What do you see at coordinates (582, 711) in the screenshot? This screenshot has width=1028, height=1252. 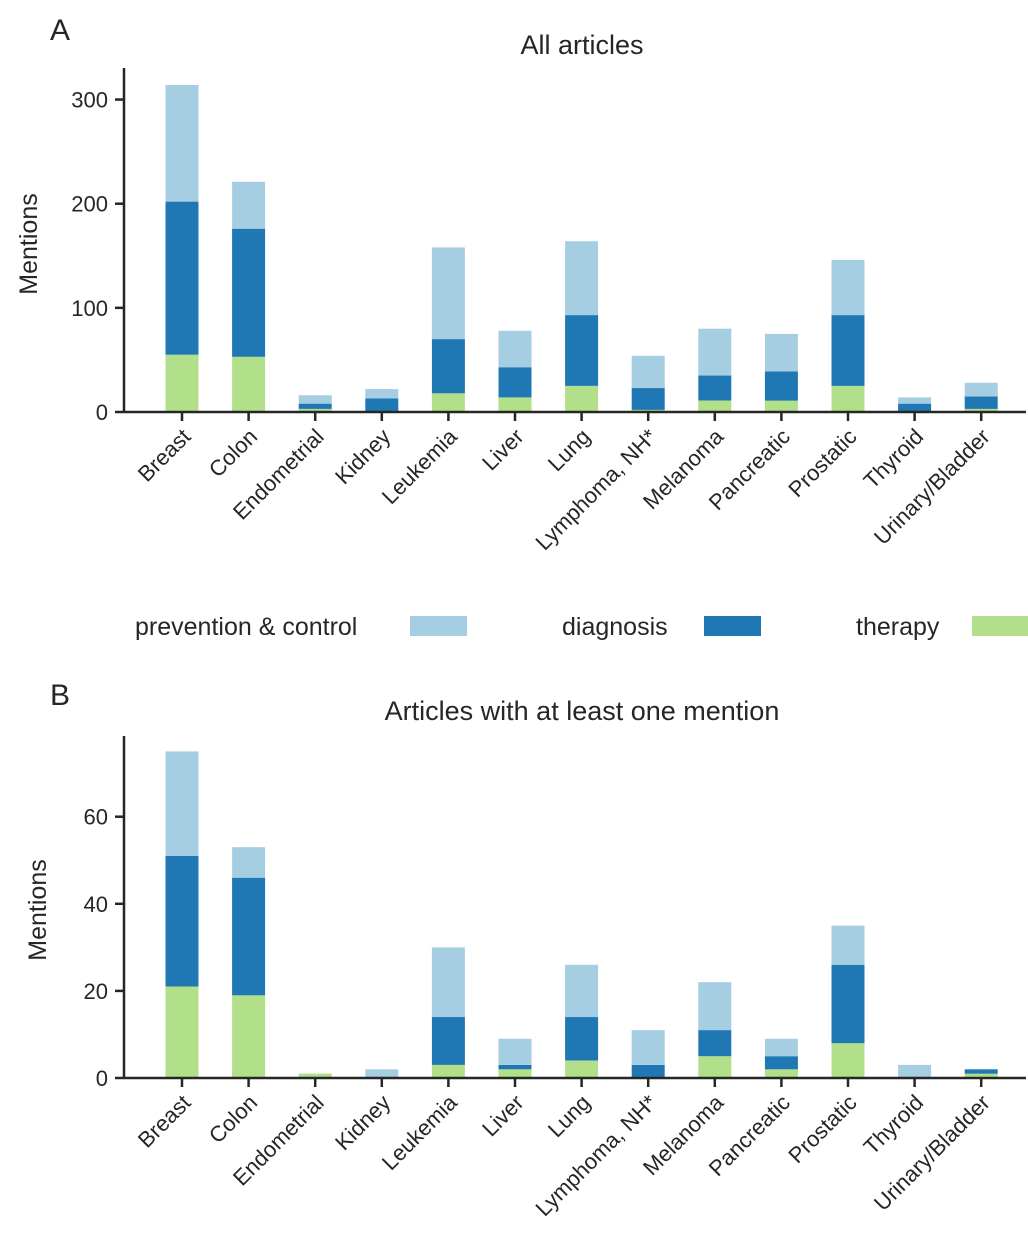 I see `panel-b-title: Articles with at least one mention` at bounding box center [582, 711].